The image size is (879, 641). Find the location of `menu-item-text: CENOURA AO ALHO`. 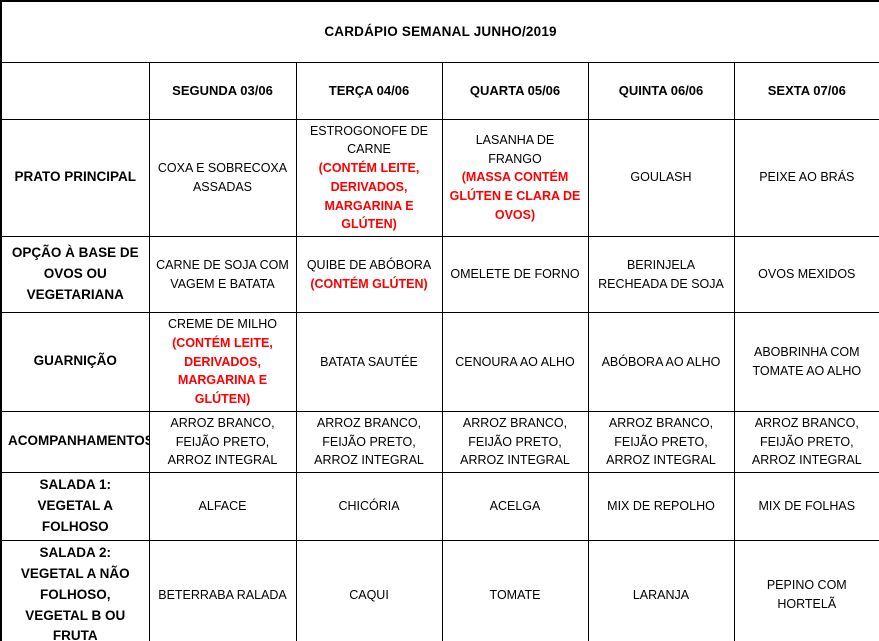

menu-item-text: CENOURA AO ALHO is located at coordinates (515, 361).